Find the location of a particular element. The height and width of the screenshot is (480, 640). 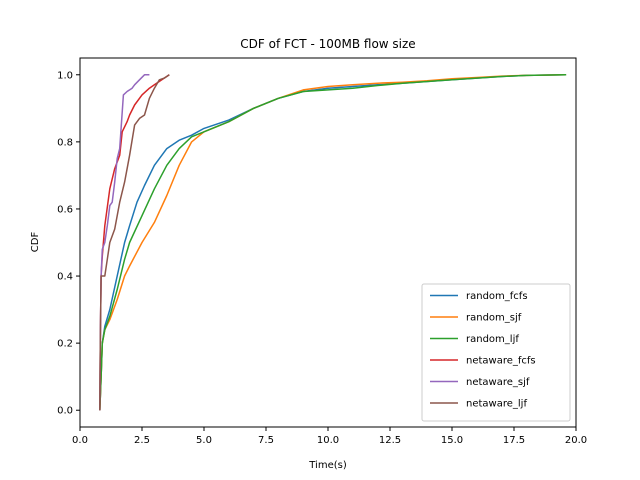

series-line-netaware_ljf is located at coordinates (134, 242).